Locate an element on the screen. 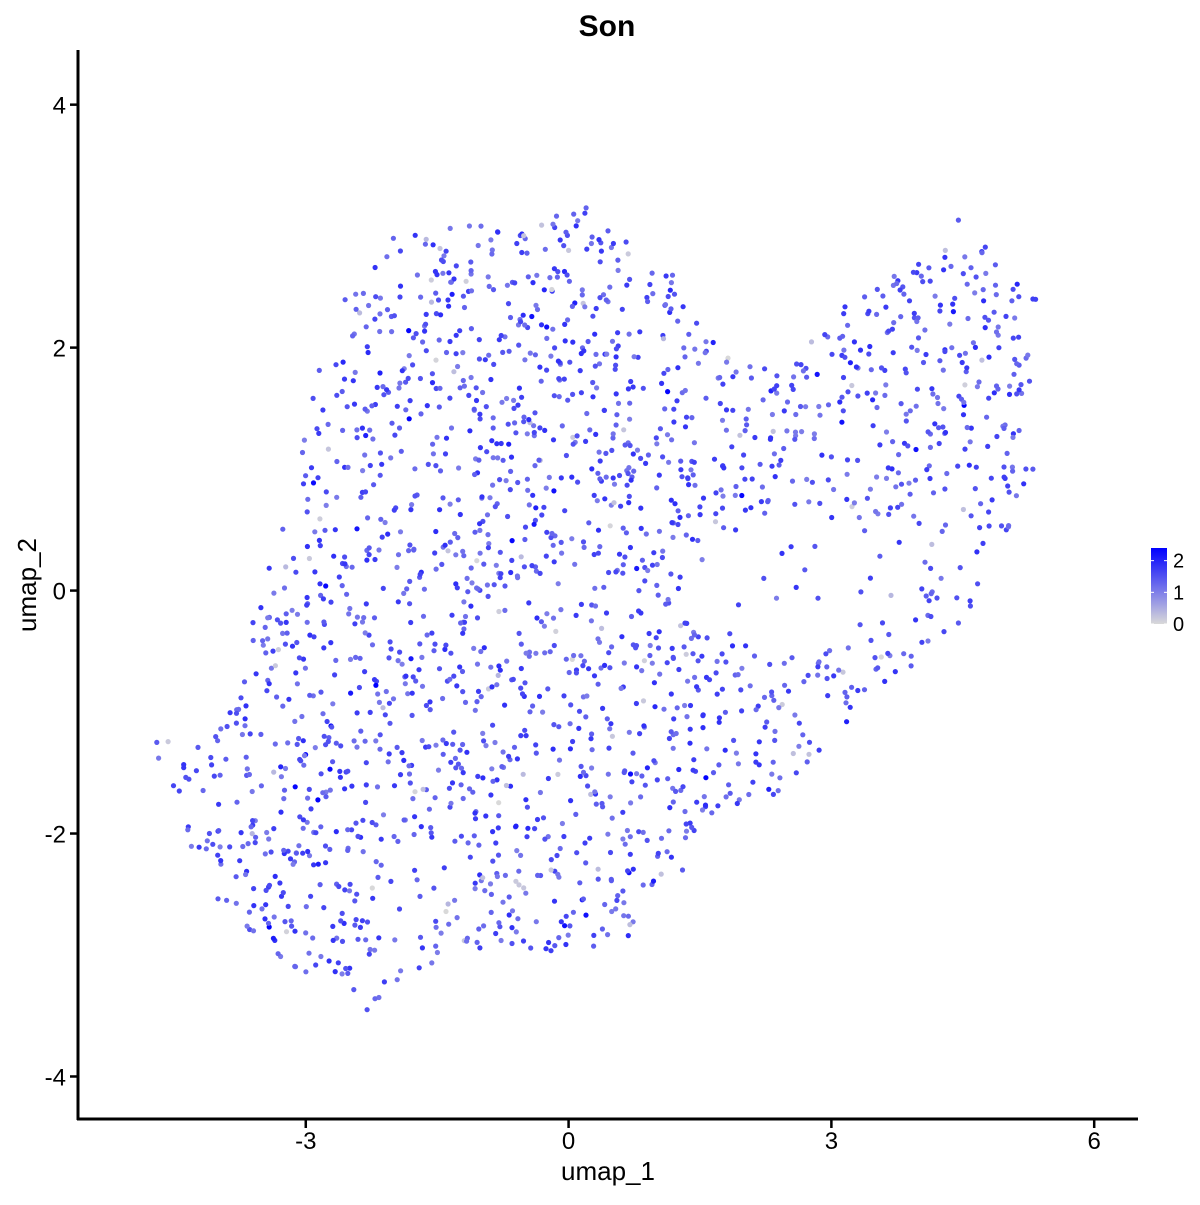  colorbar-legend: 210 is located at coordinates (1167, 592).